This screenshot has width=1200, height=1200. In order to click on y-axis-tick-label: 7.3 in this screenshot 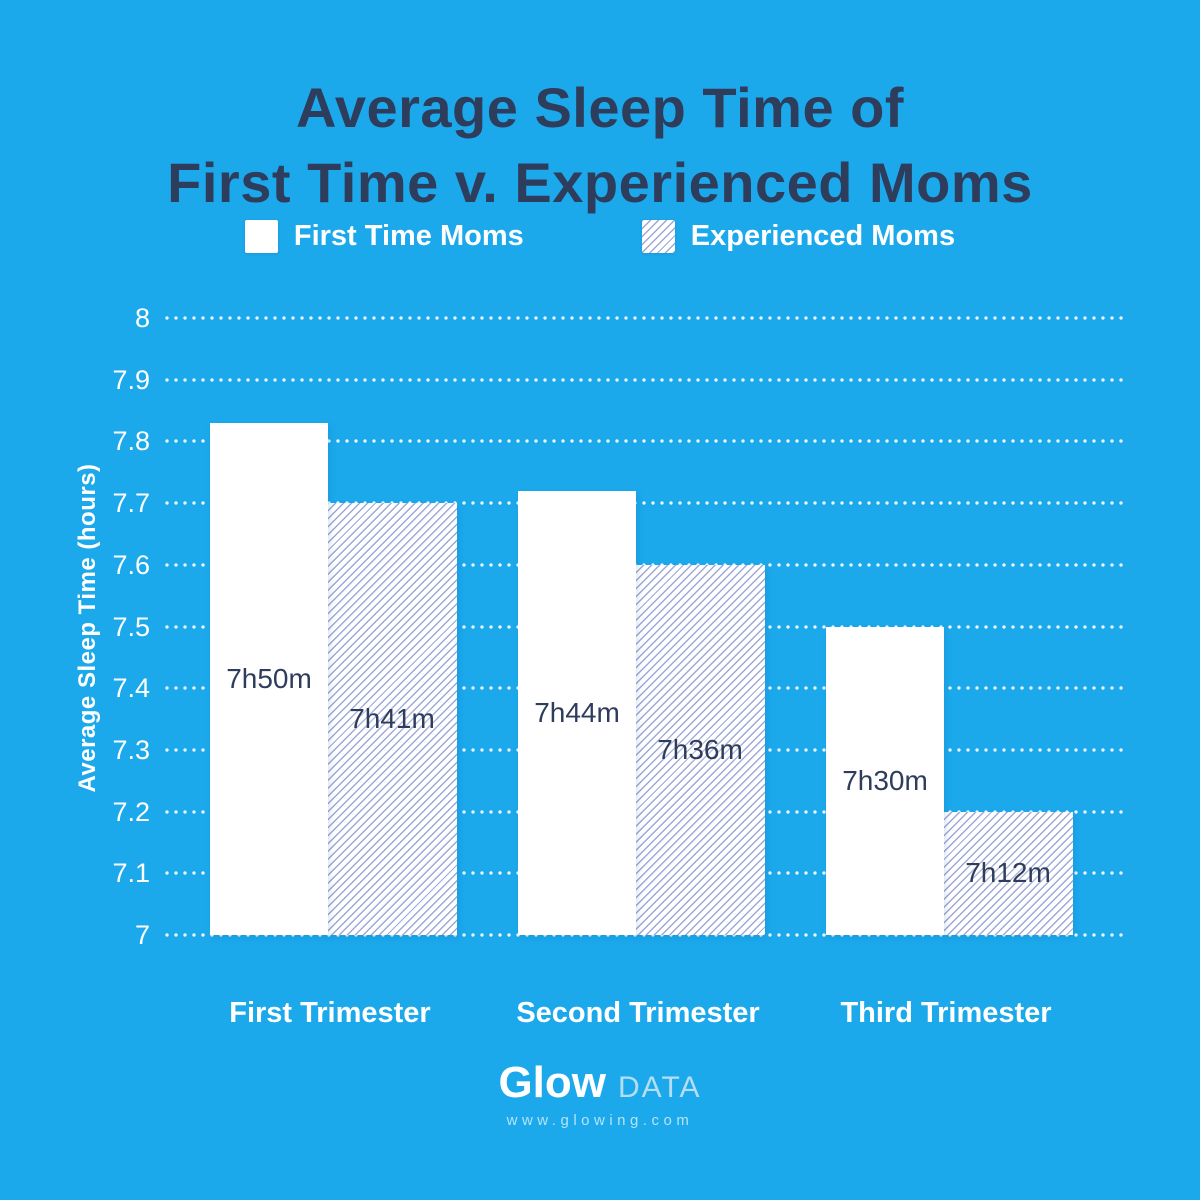, I will do `click(131, 749)`.